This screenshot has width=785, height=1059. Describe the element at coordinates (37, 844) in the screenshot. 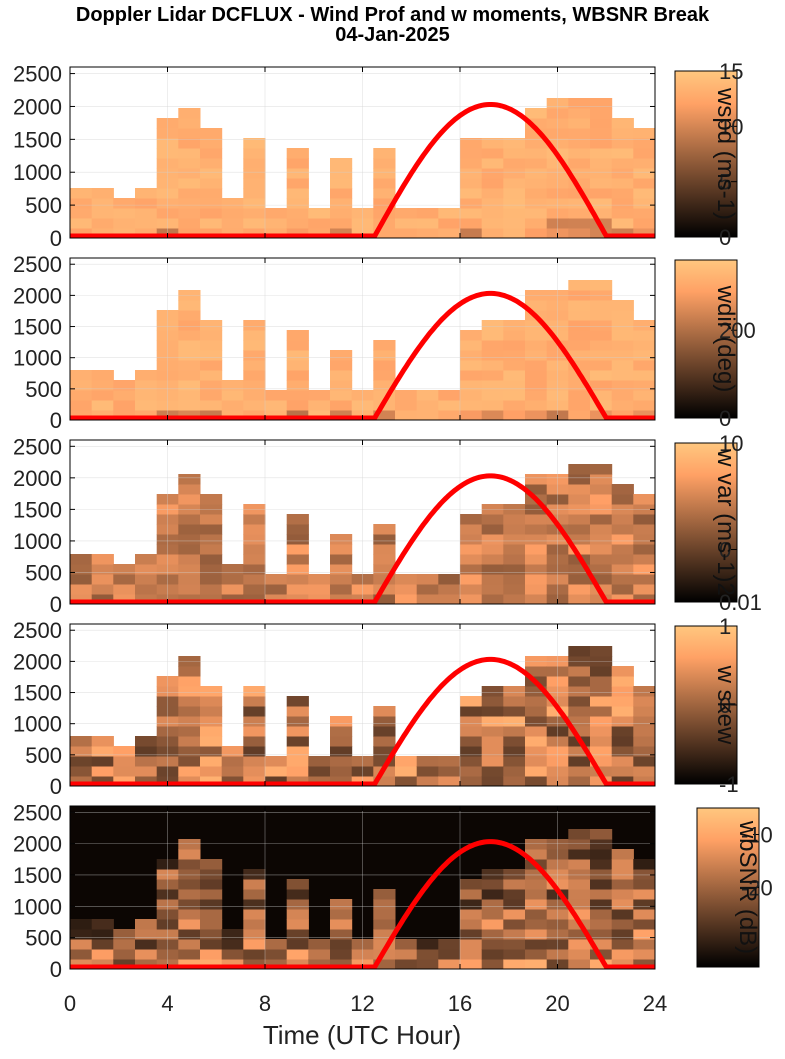

I see `y-tick-label: 2000` at that location.